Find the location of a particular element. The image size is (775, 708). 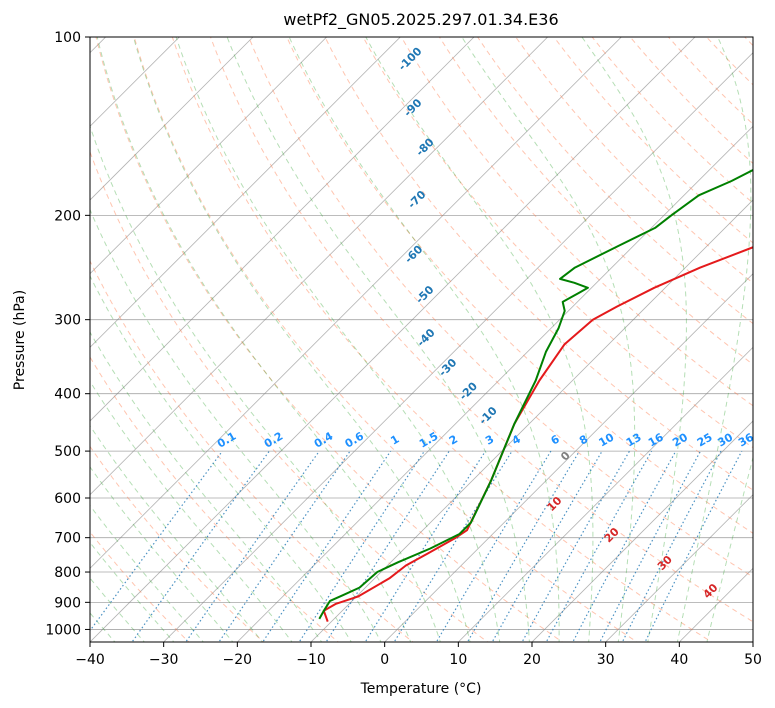

x-tick-label: −40 is located at coordinates (90, 660).